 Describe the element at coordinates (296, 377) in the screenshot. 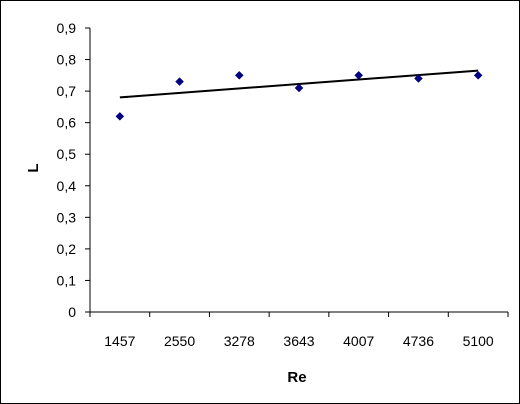

I see `x-axis-title: Re` at that location.